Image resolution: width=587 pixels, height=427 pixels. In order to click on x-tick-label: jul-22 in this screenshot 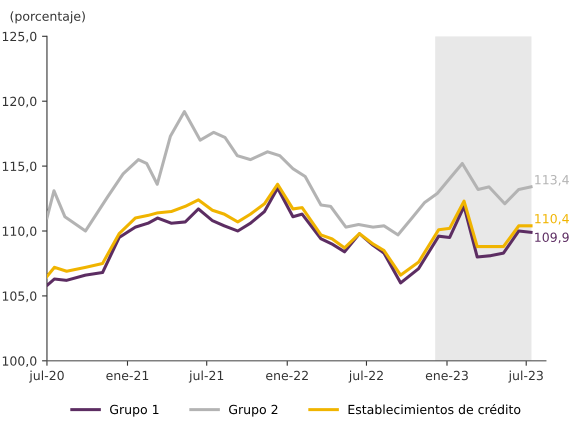, I will do `click(365, 376)`.